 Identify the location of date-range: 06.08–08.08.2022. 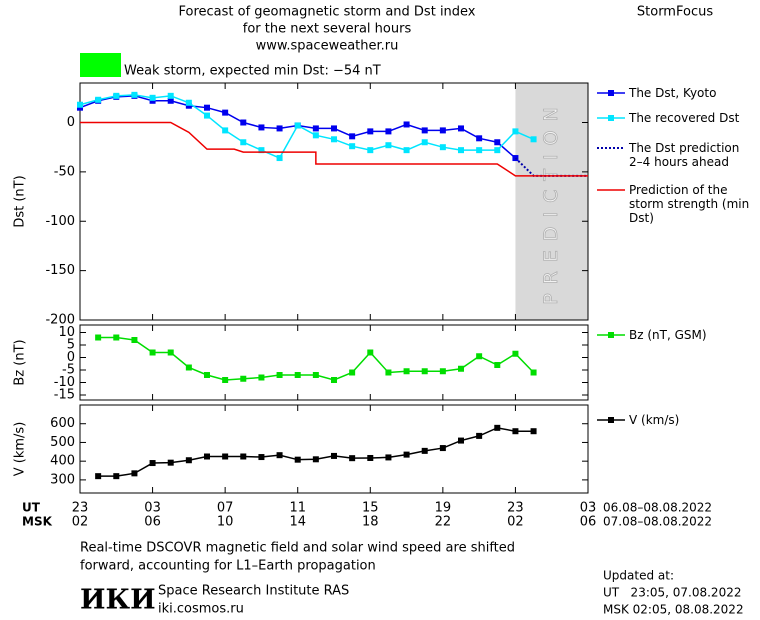
(657, 508).